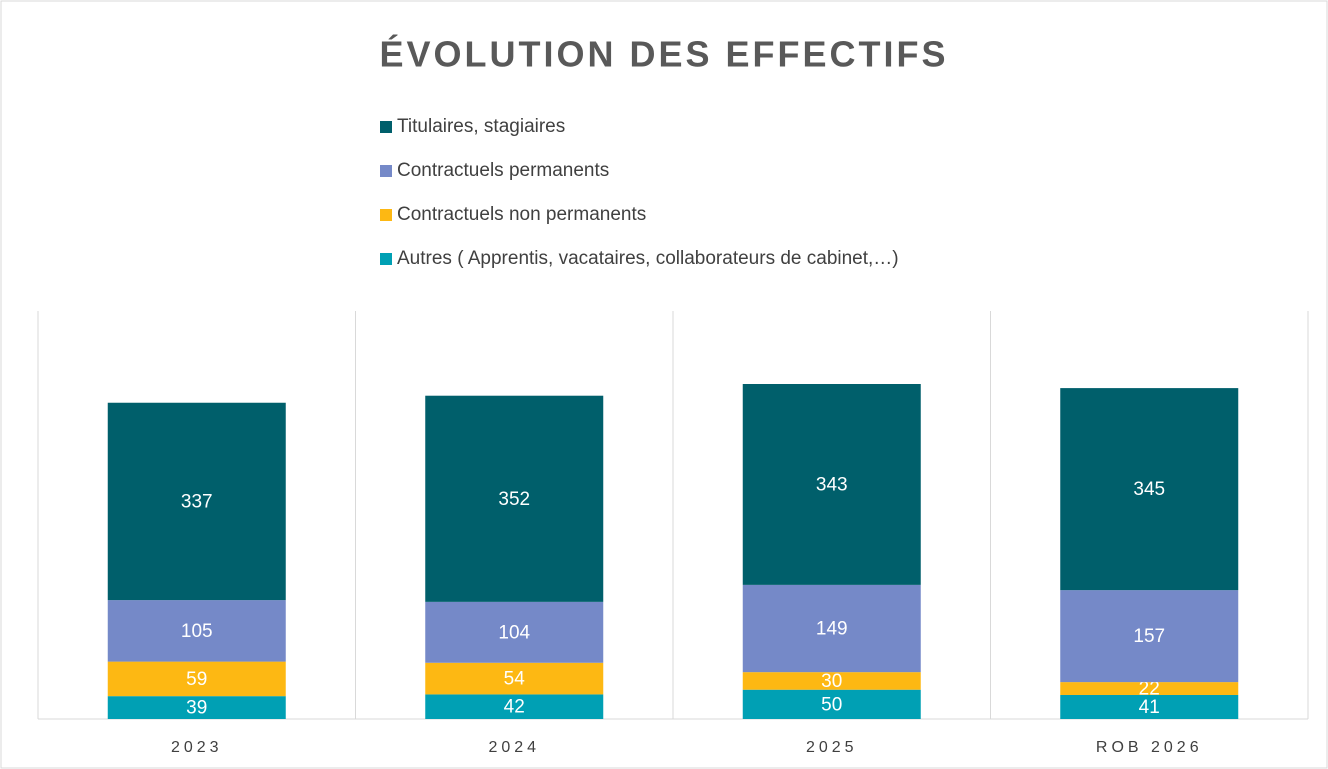  I want to click on legend-label: Contractuels non permanents, so click(521, 214).